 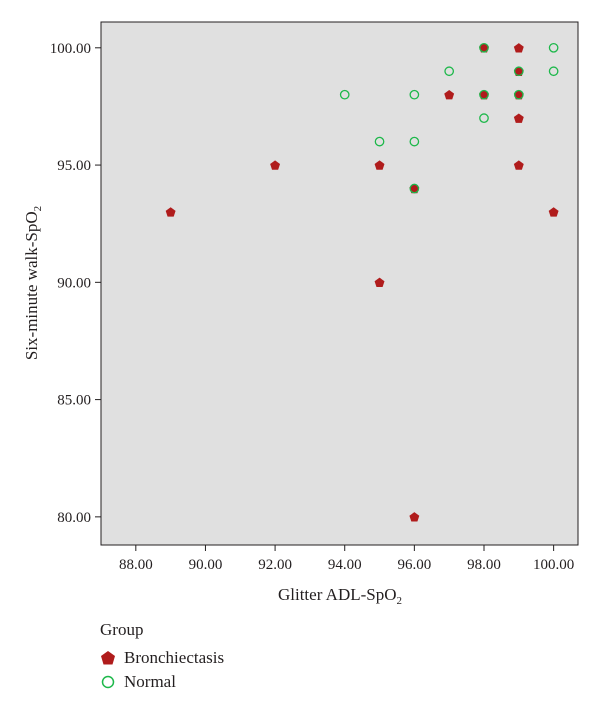 What do you see at coordinates (70, 49) in the screenshot?
I see `y-tick-label: 100.00` at bounding box center [70, 49].